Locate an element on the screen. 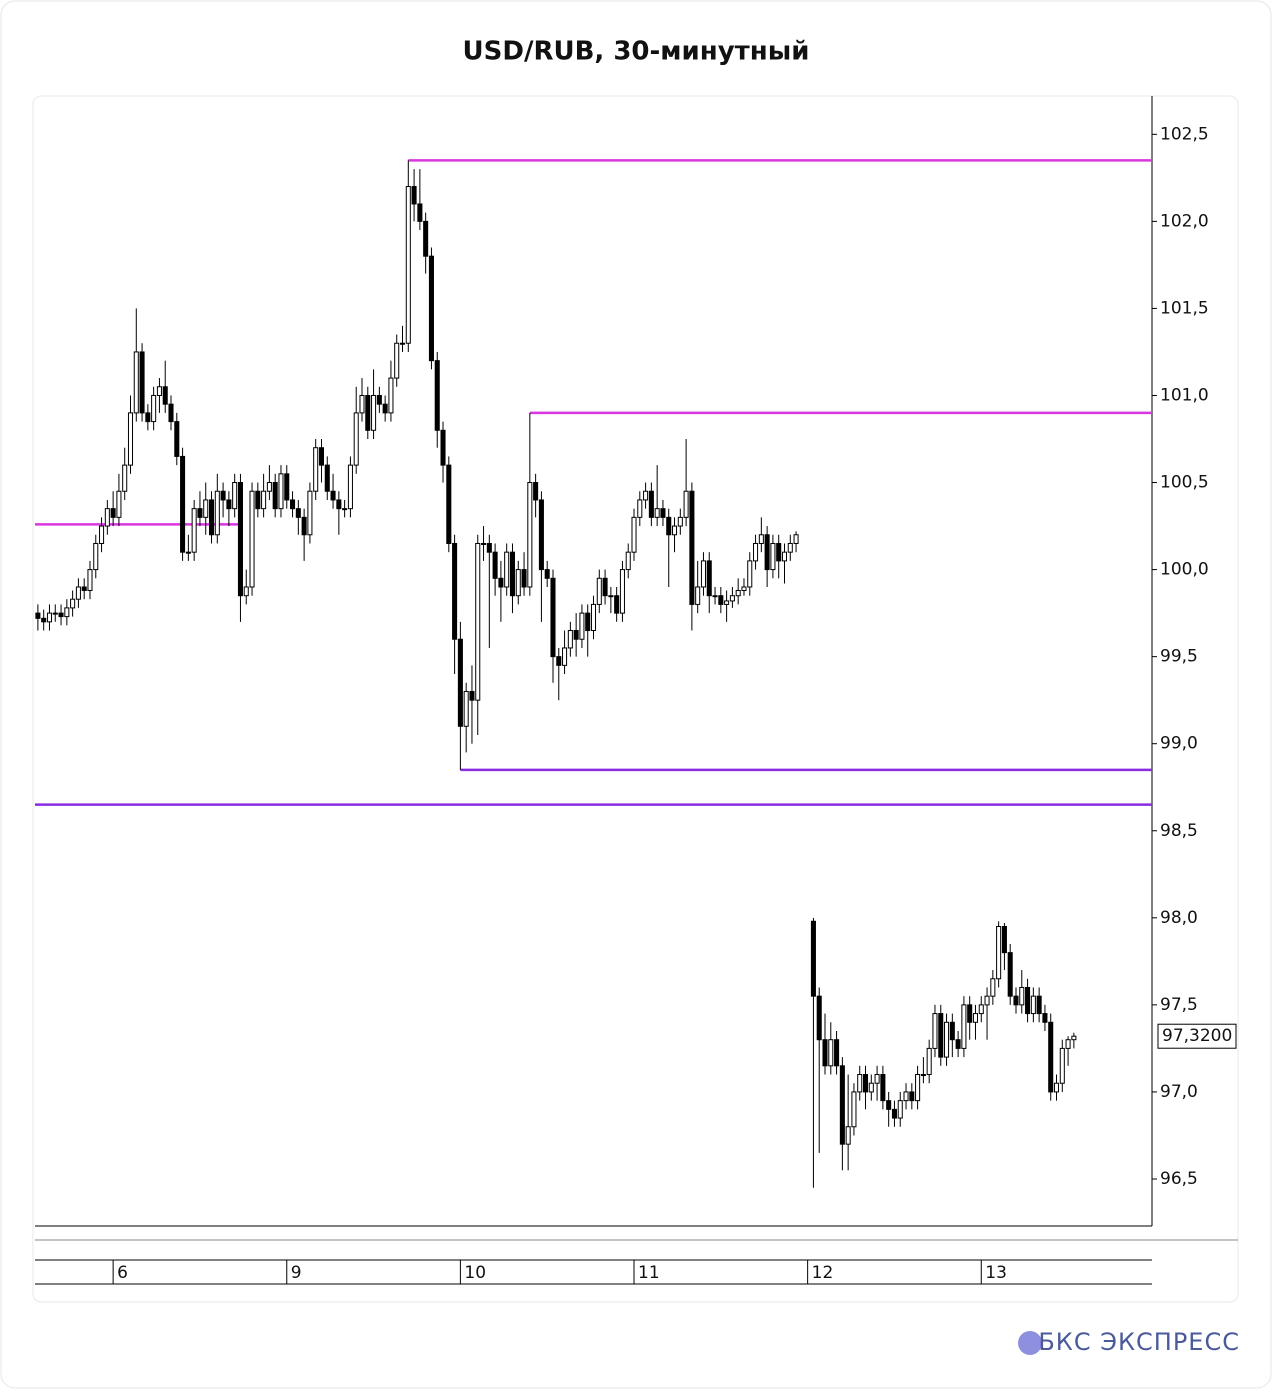  y-tick-label: 101,5 is located at coordinates (1184, 308).